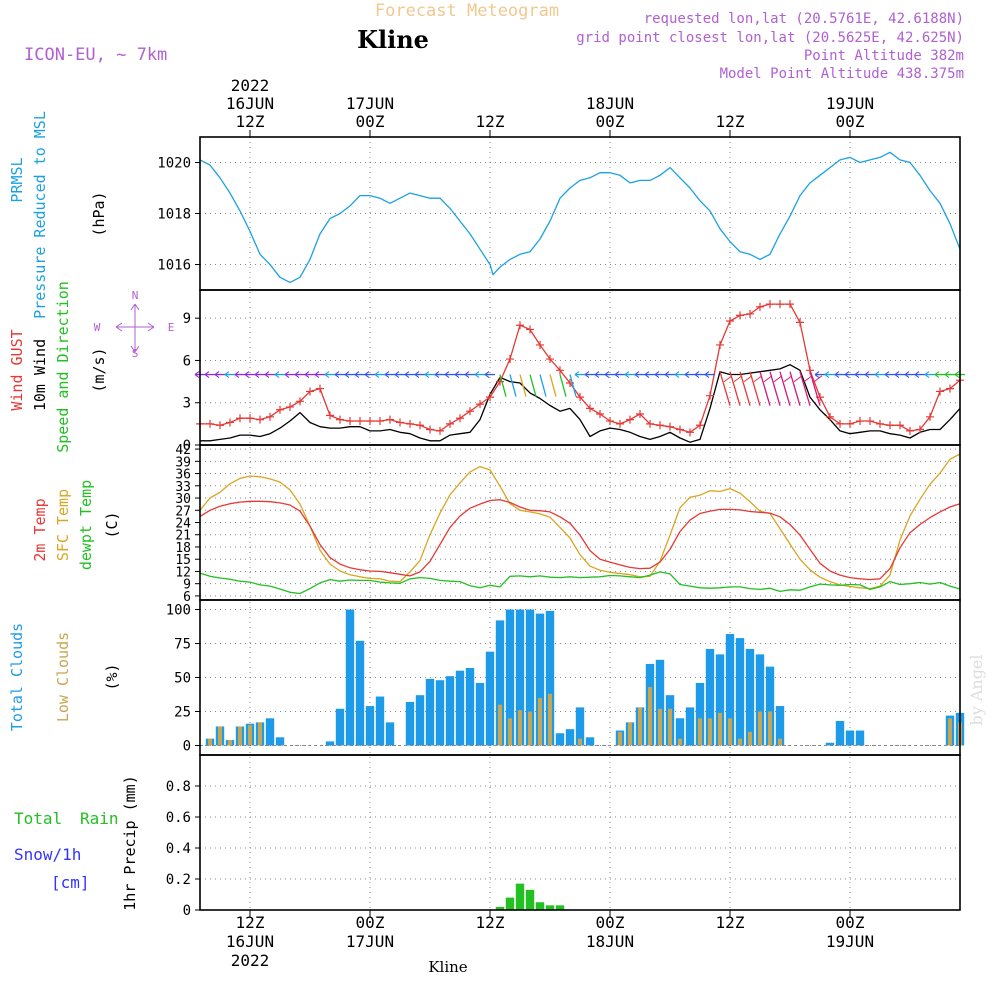 The height and width of the screenshot is (1000, 1000). Describe the element at coordinates (976, 689) in the screenshot. I see `watermark: by Angel` at that location.